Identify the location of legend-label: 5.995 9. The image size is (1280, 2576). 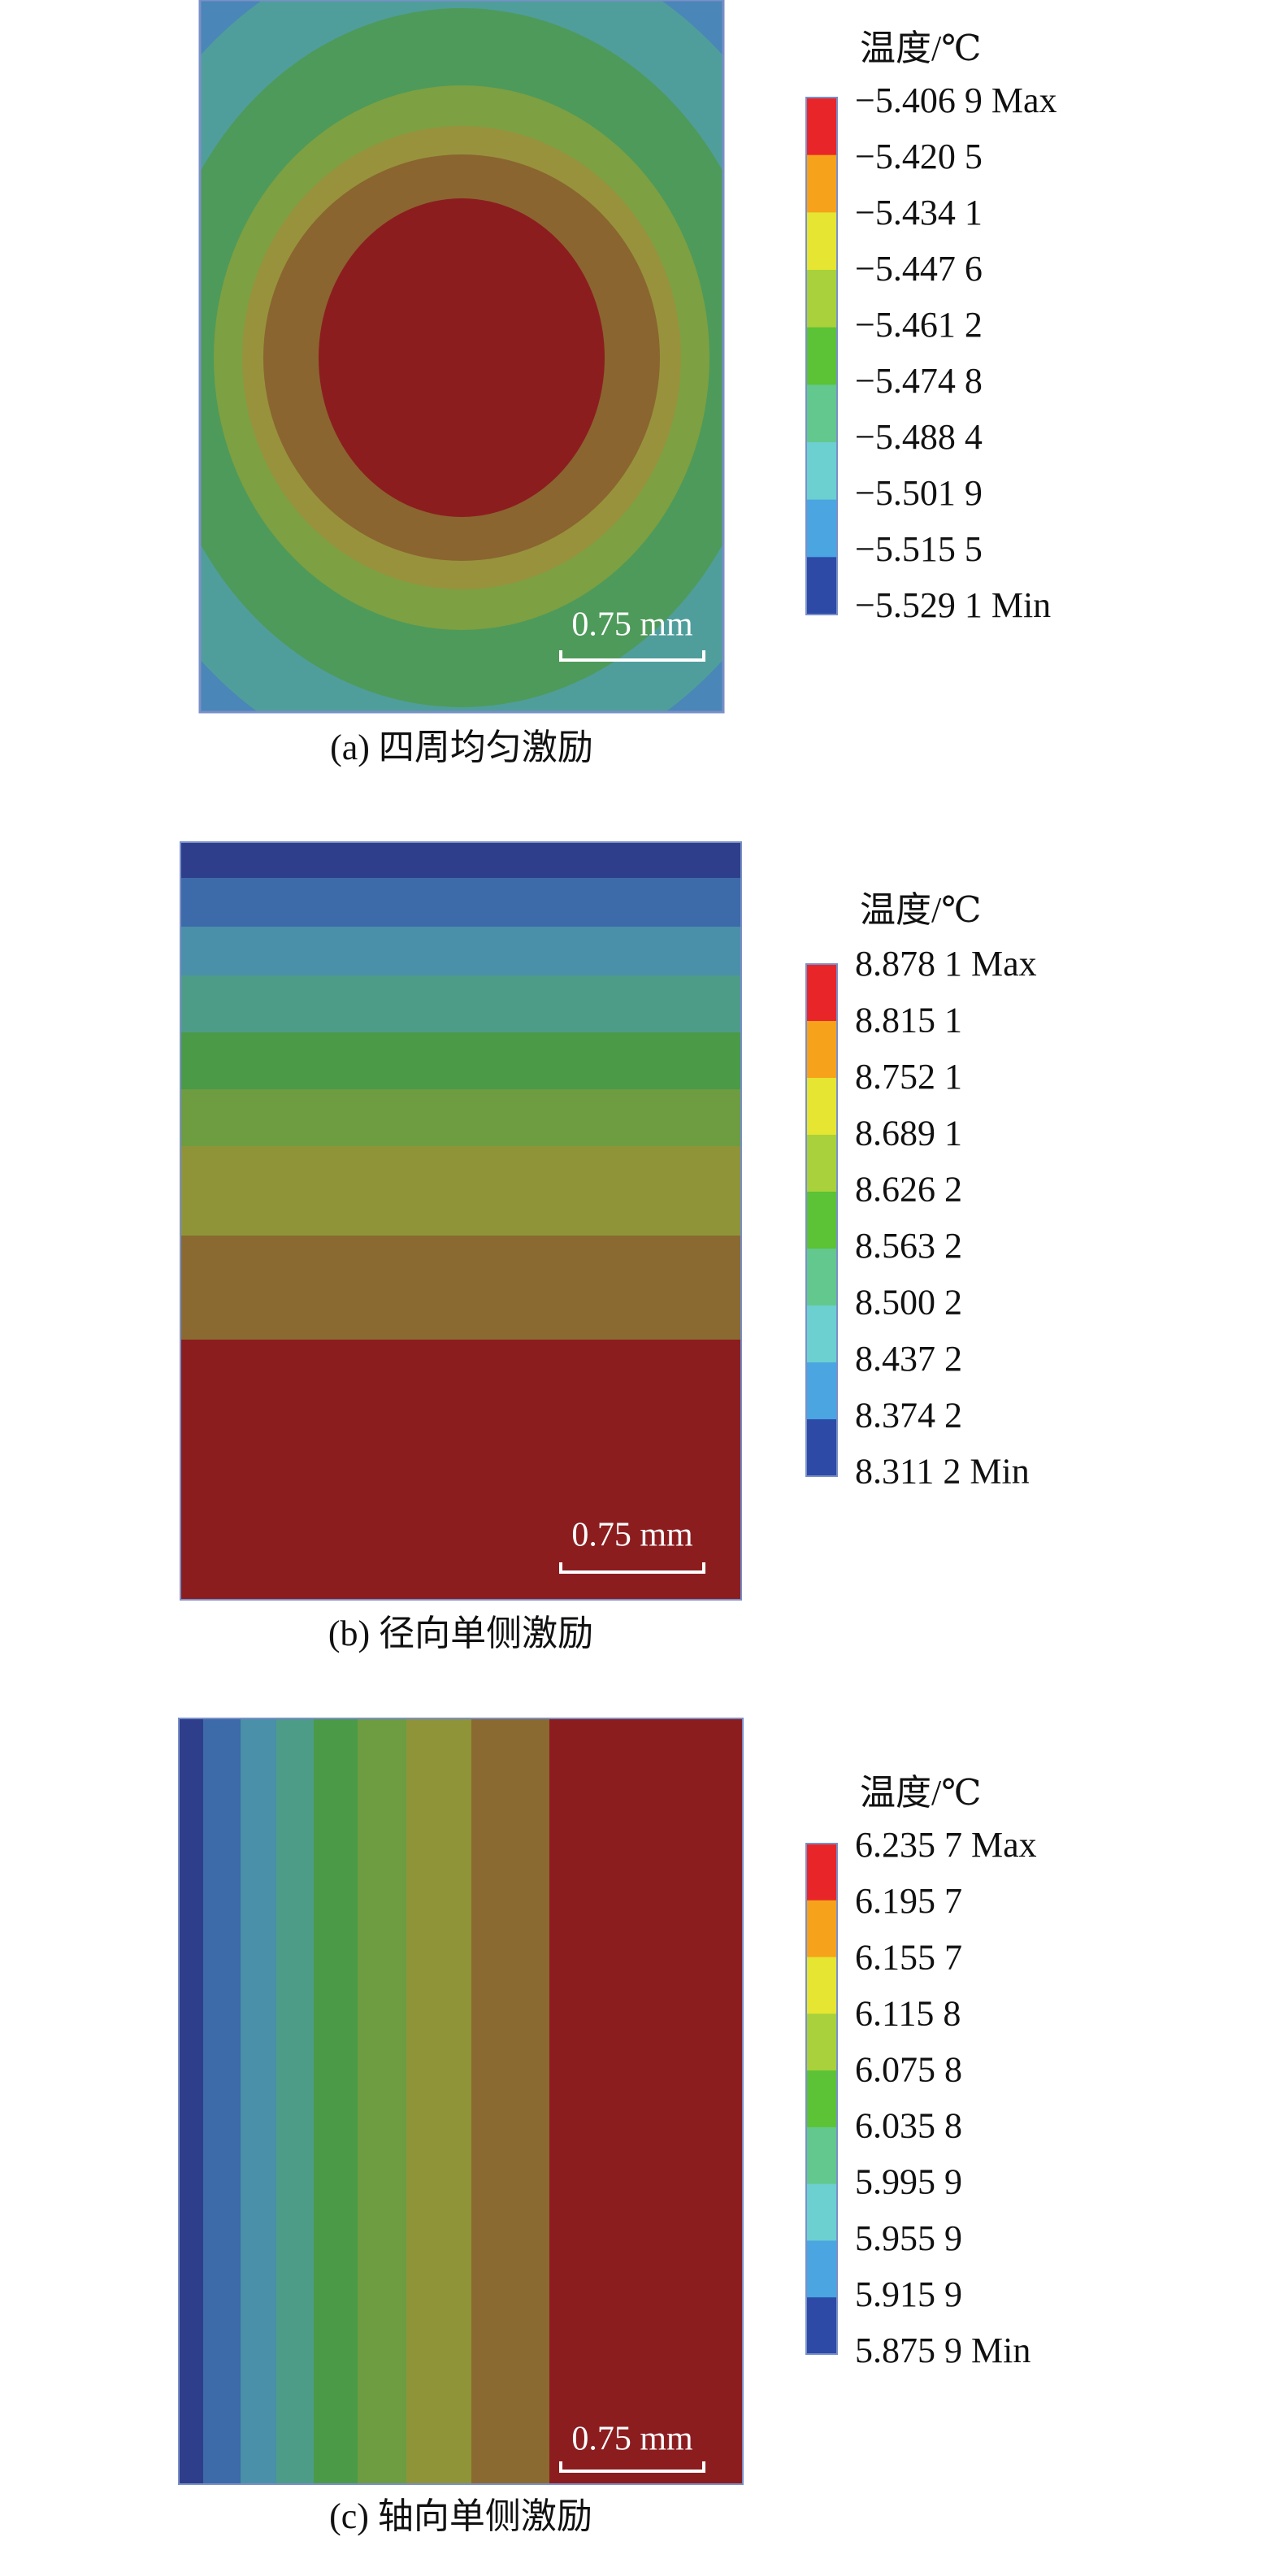
(908, 2182).